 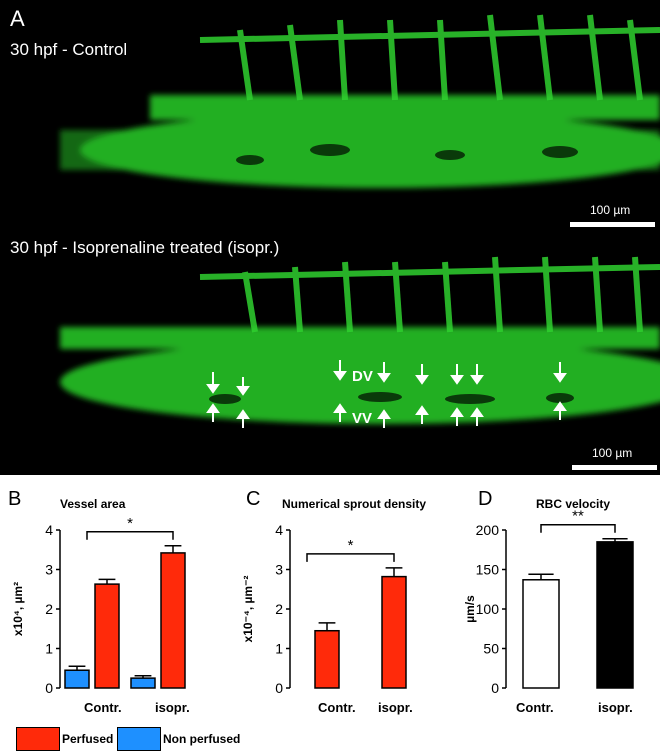 What do you see at coordinates (253, 499) in the screenshot?
I see `panel-letter: C` at bounding box center [253, 499].